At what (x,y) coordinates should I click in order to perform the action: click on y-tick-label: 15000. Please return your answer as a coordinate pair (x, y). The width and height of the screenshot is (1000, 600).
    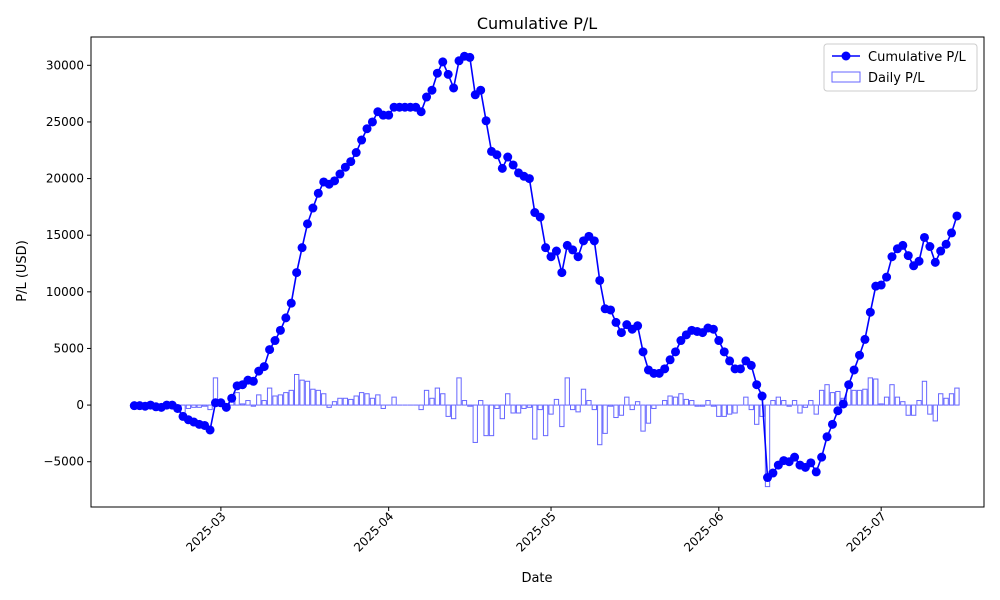
    Looking at the image, I should click on (65, 235).